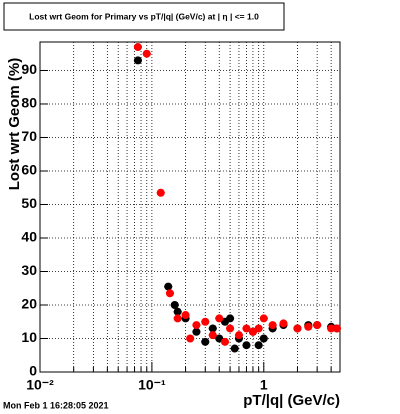 This screenshot has height=414, width=400. What do you see at coordinates (29, 237) in the screenshot?
I see `y-tick-label: 40` at bounding box center [29, 237].